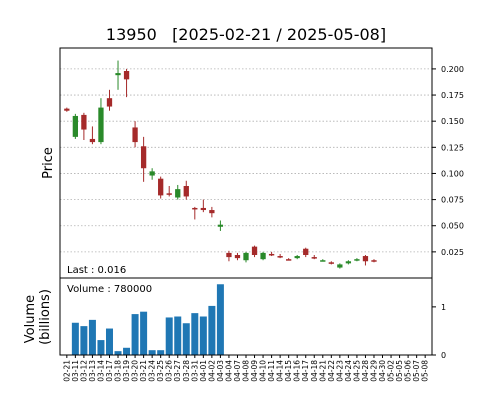 This screenshot has height=400, width=480. Describe the element at coordinates (254, 371) in the screenshot. I see `x-tick-label: 04-09` at that location.